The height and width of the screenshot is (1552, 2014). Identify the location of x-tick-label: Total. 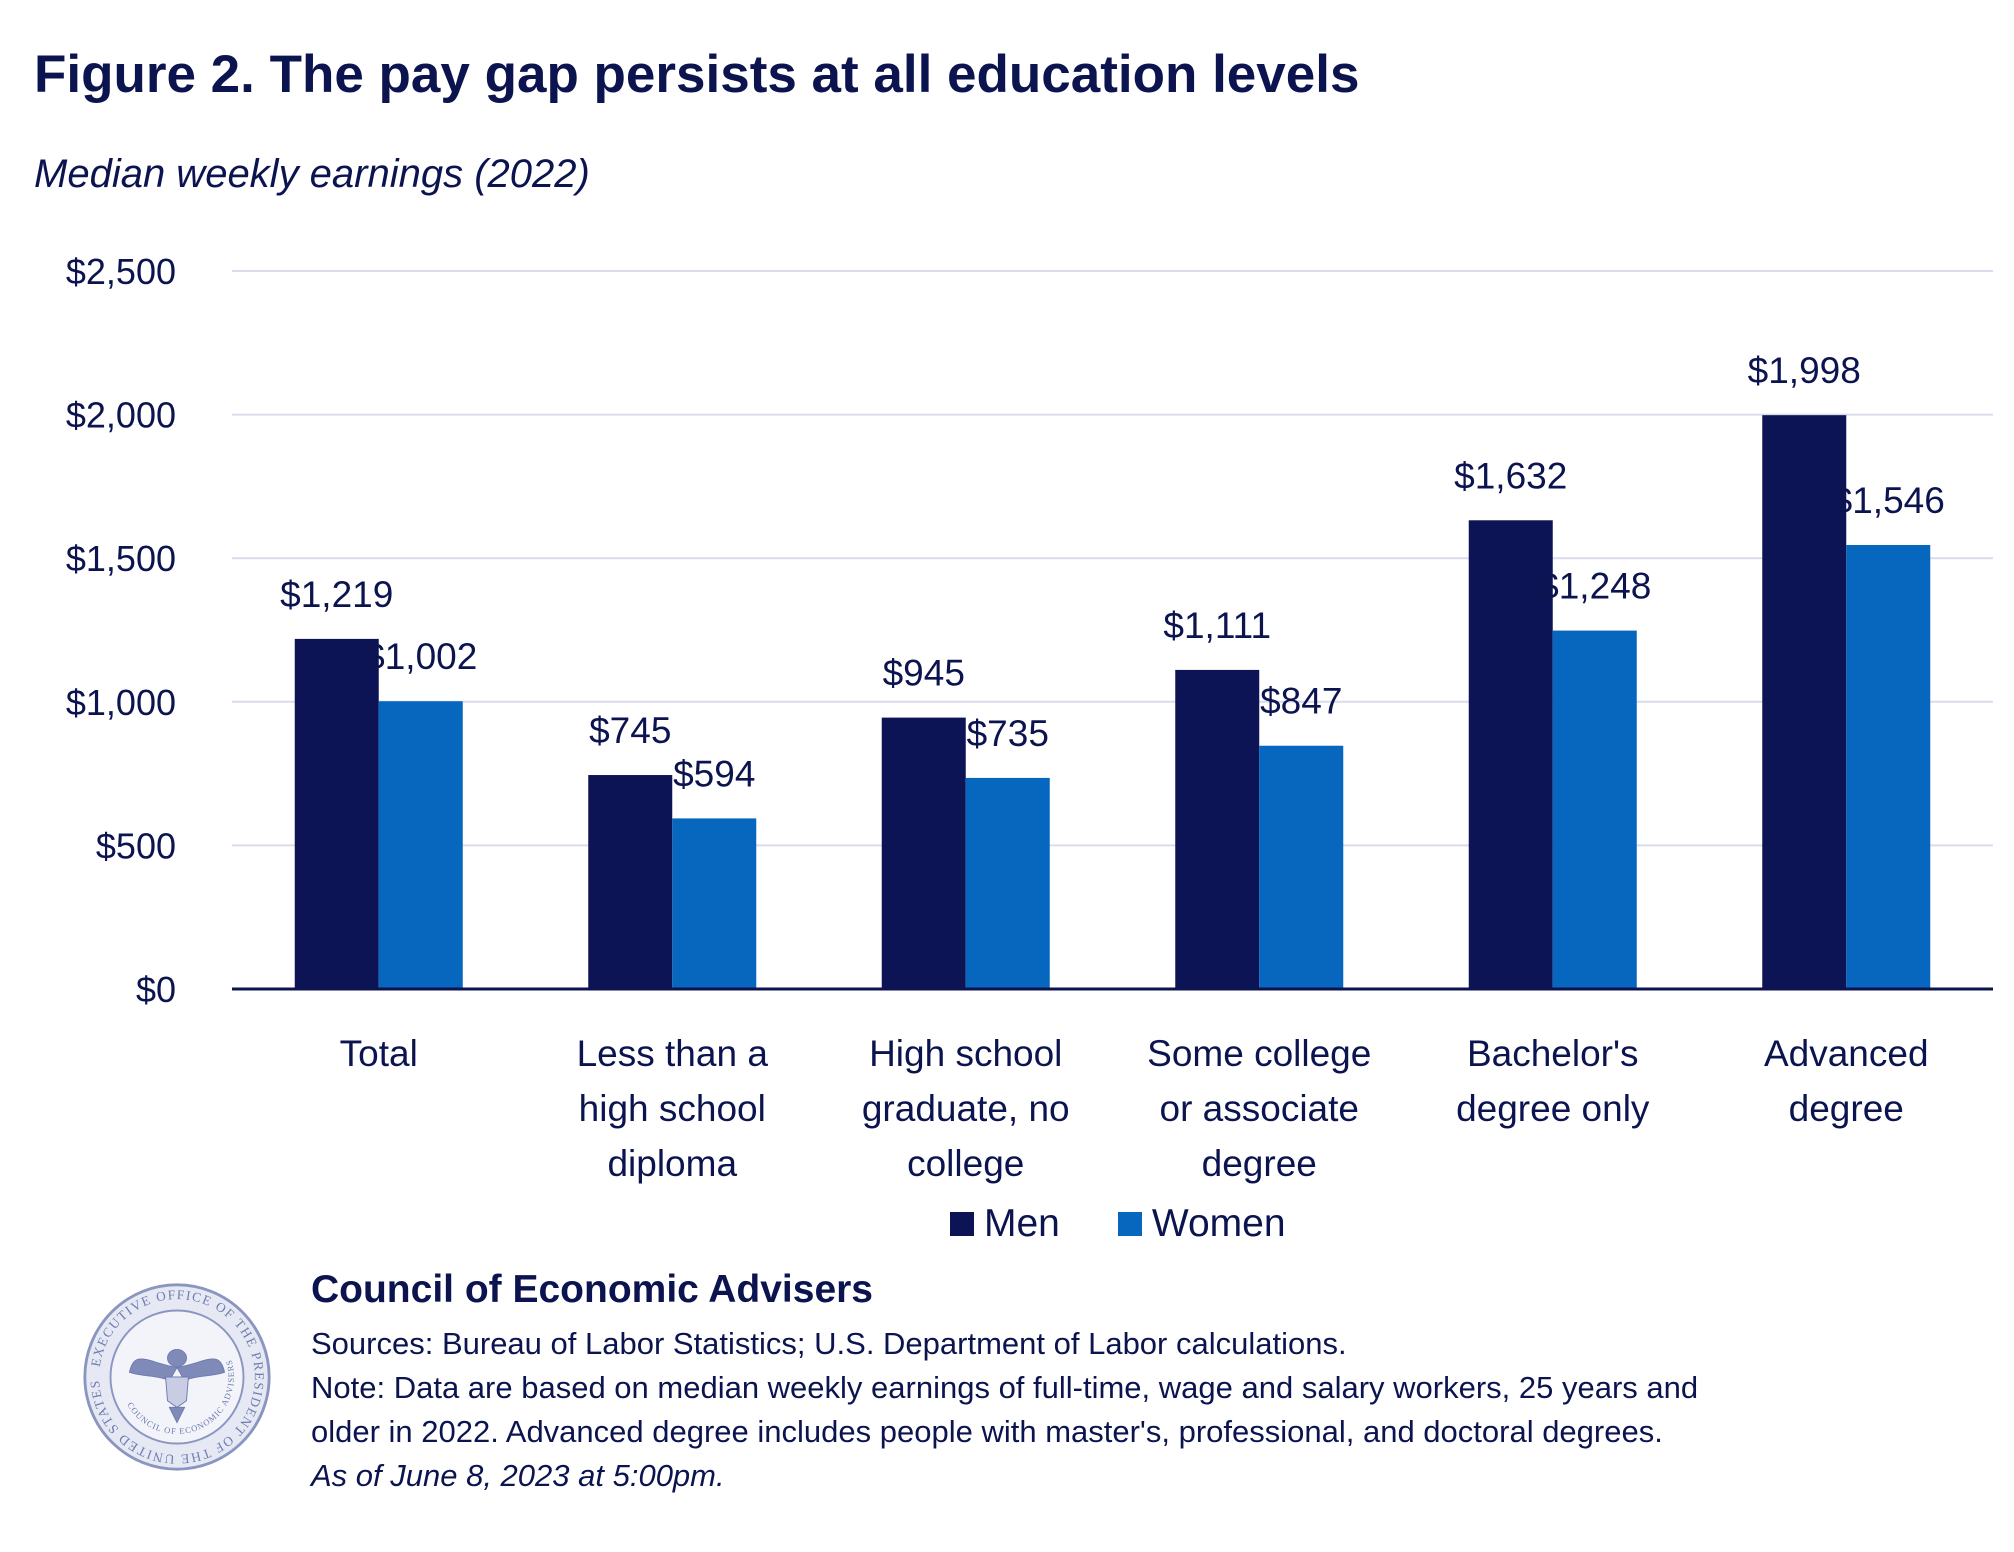
(379, 1053).